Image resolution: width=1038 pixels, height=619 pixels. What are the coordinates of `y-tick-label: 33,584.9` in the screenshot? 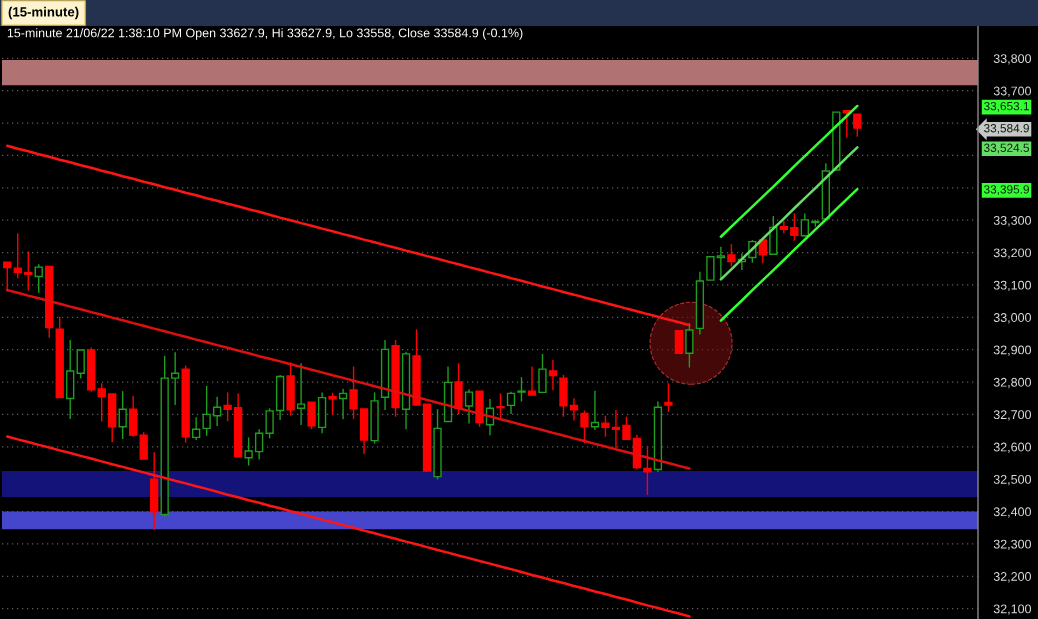 It's located at (1006, 129).